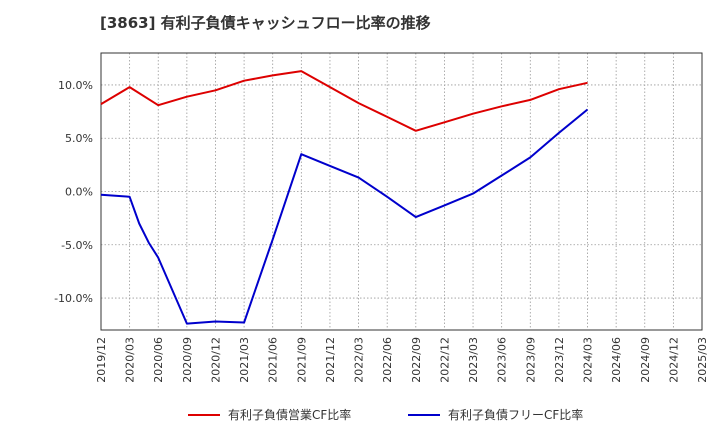 Image resolution: width=720 pixels, height=440 pixels. What do you see at coordinates (244, 360) in the screenshot?
I see `x-tick-label: 2021/03` at bounding box center [244, 360].